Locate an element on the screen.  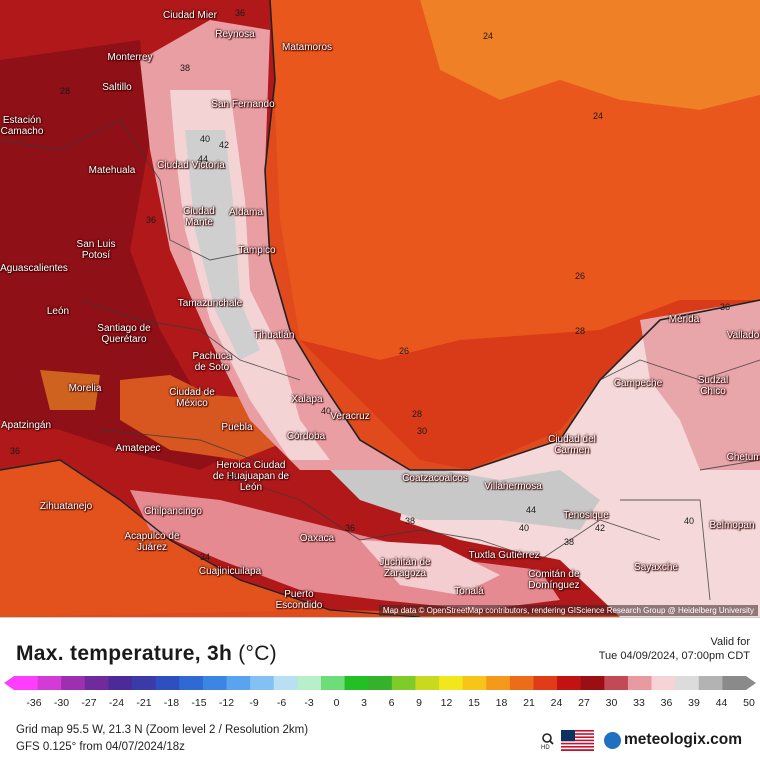
city-merida: Mérida is located at coordinates (684, 319).